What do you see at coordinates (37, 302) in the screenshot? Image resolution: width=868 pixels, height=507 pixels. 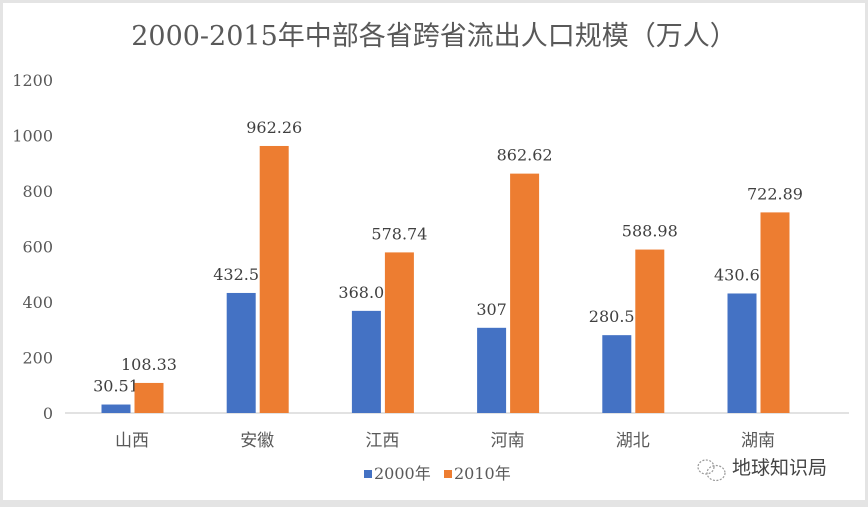 I see `y-tick-label: 400` at bounding box center [37, 302].